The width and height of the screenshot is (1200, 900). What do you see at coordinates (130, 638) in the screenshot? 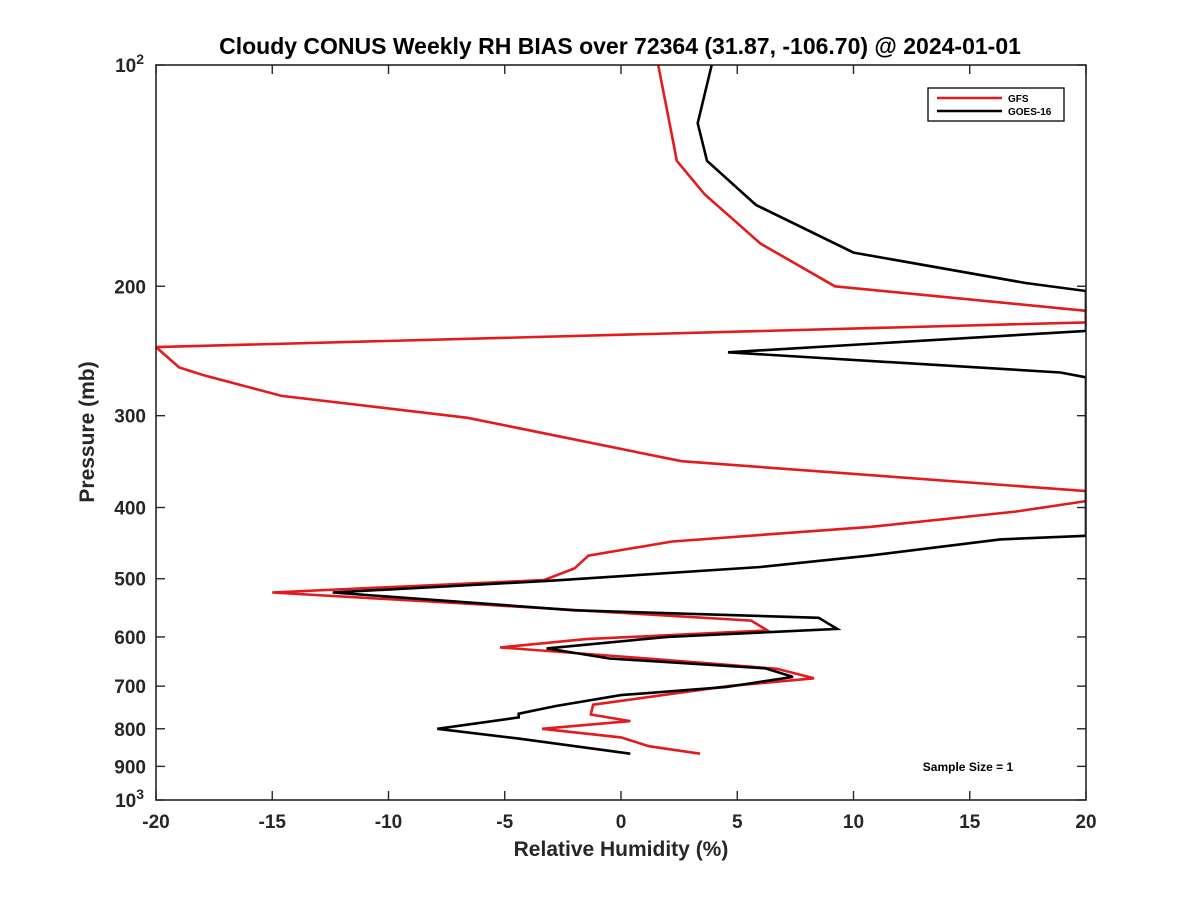
I see `y-tick-label: 600` at bounding box center [130, 638].